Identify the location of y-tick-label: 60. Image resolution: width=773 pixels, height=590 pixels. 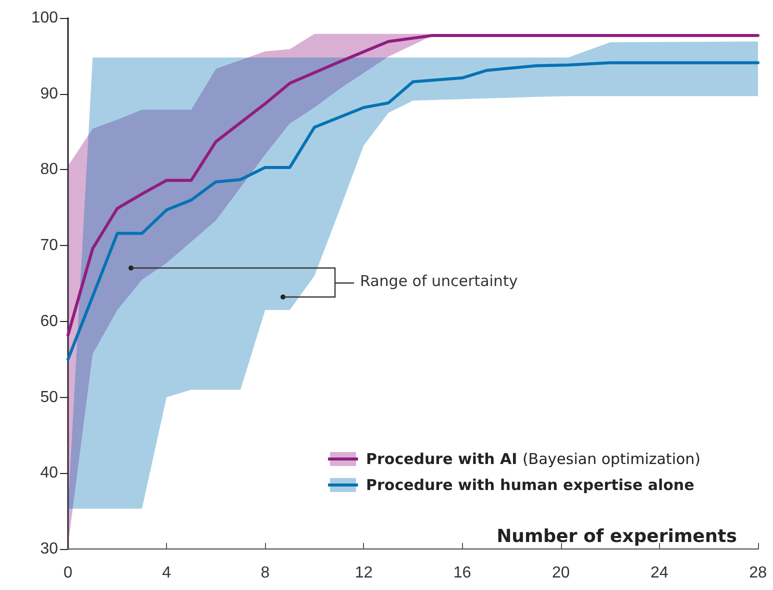
(49, 321).